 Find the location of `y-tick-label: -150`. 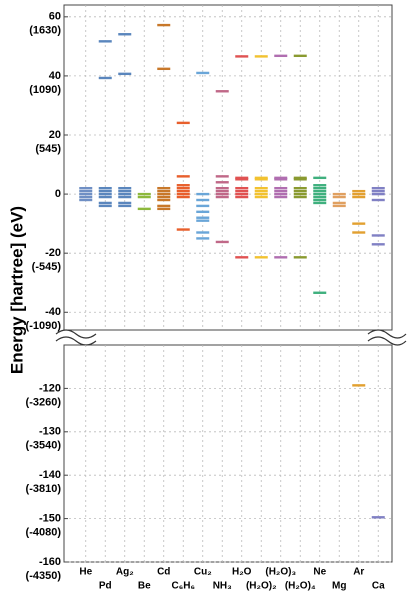

y-tick-label: -150 is located at coordinates (50, 519).